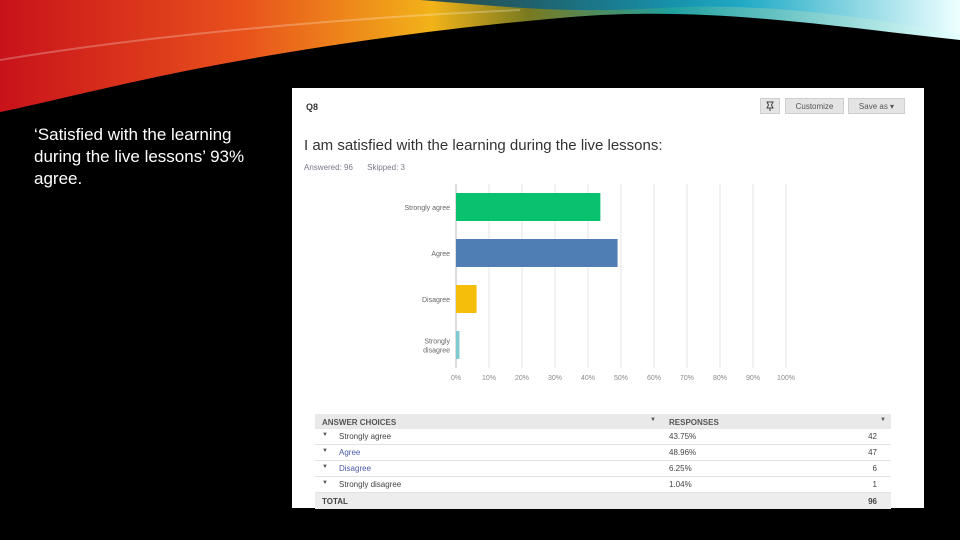  What do you see at coordinates (814, 106) in the screenshot?
I see `customize-button: Customize` at bounding box center [814, 106].